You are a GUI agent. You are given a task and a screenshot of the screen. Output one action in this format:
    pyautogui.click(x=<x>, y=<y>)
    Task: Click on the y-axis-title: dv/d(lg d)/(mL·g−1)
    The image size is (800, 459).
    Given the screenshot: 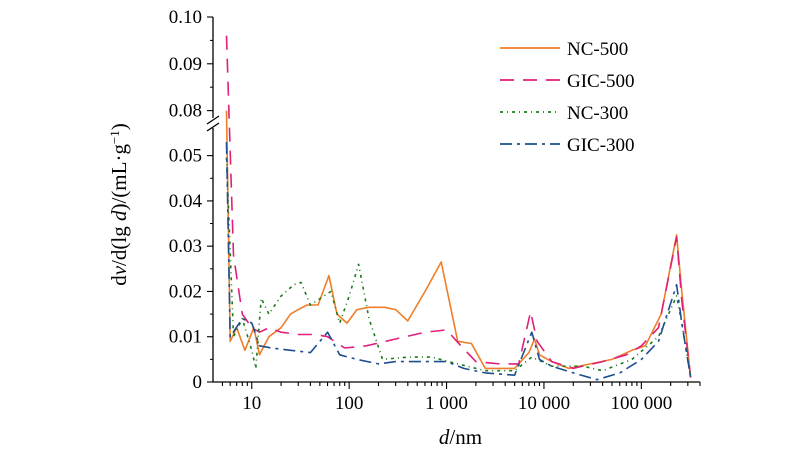 What is the action you would take?
    pyautogui.click(x=119, y=204)
    